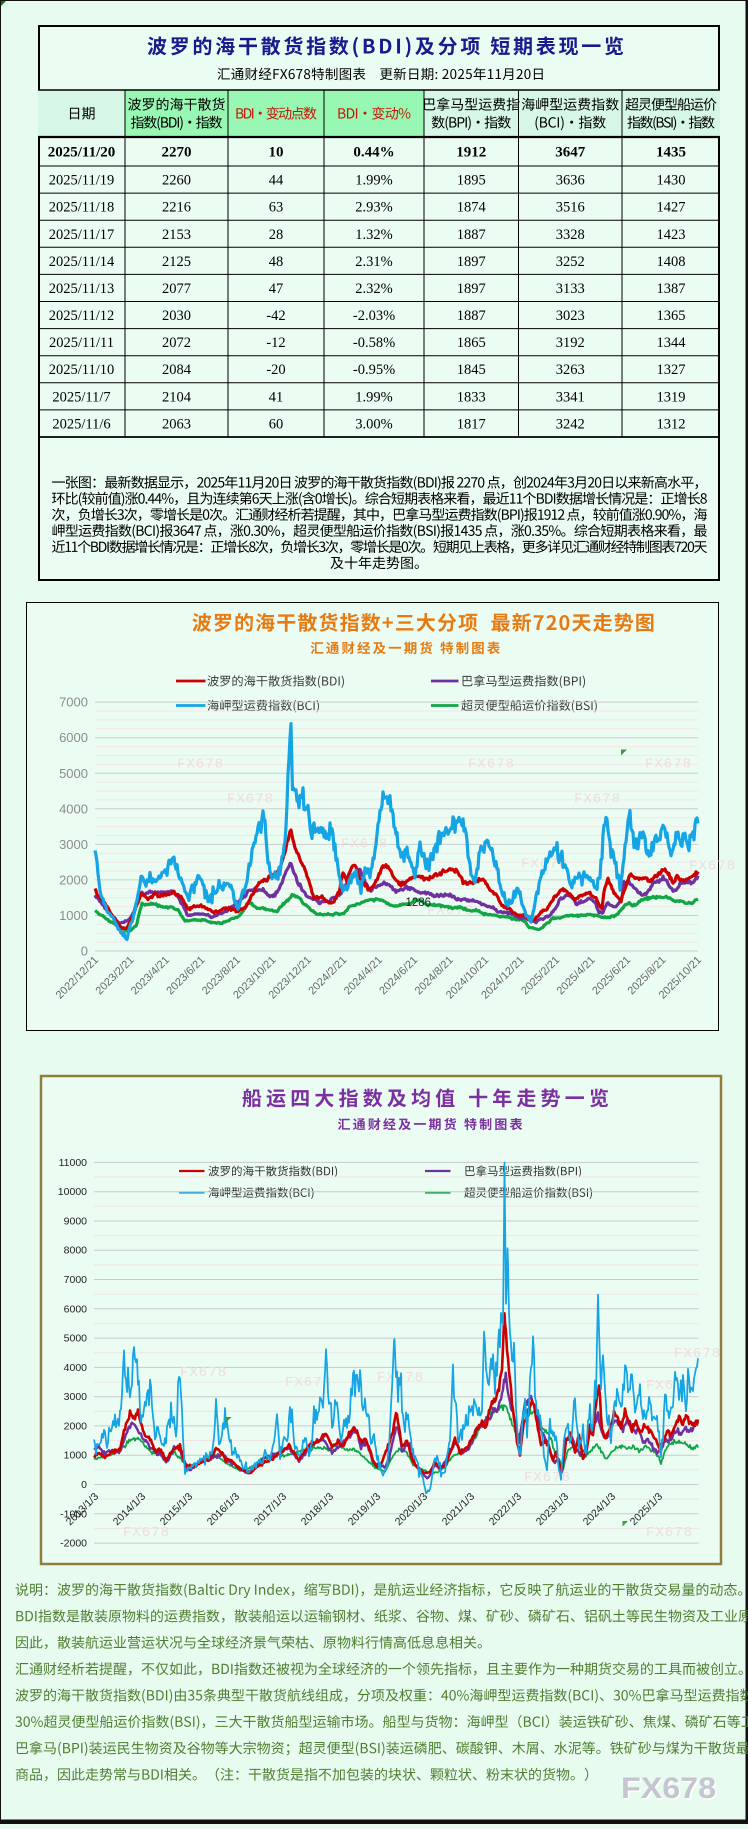 This screenshot has width=748, height=1829. What do you see at coordinates (671, 153) in the screenshot?
I see `svg-text: 1435` at bounding box center [671, 153].